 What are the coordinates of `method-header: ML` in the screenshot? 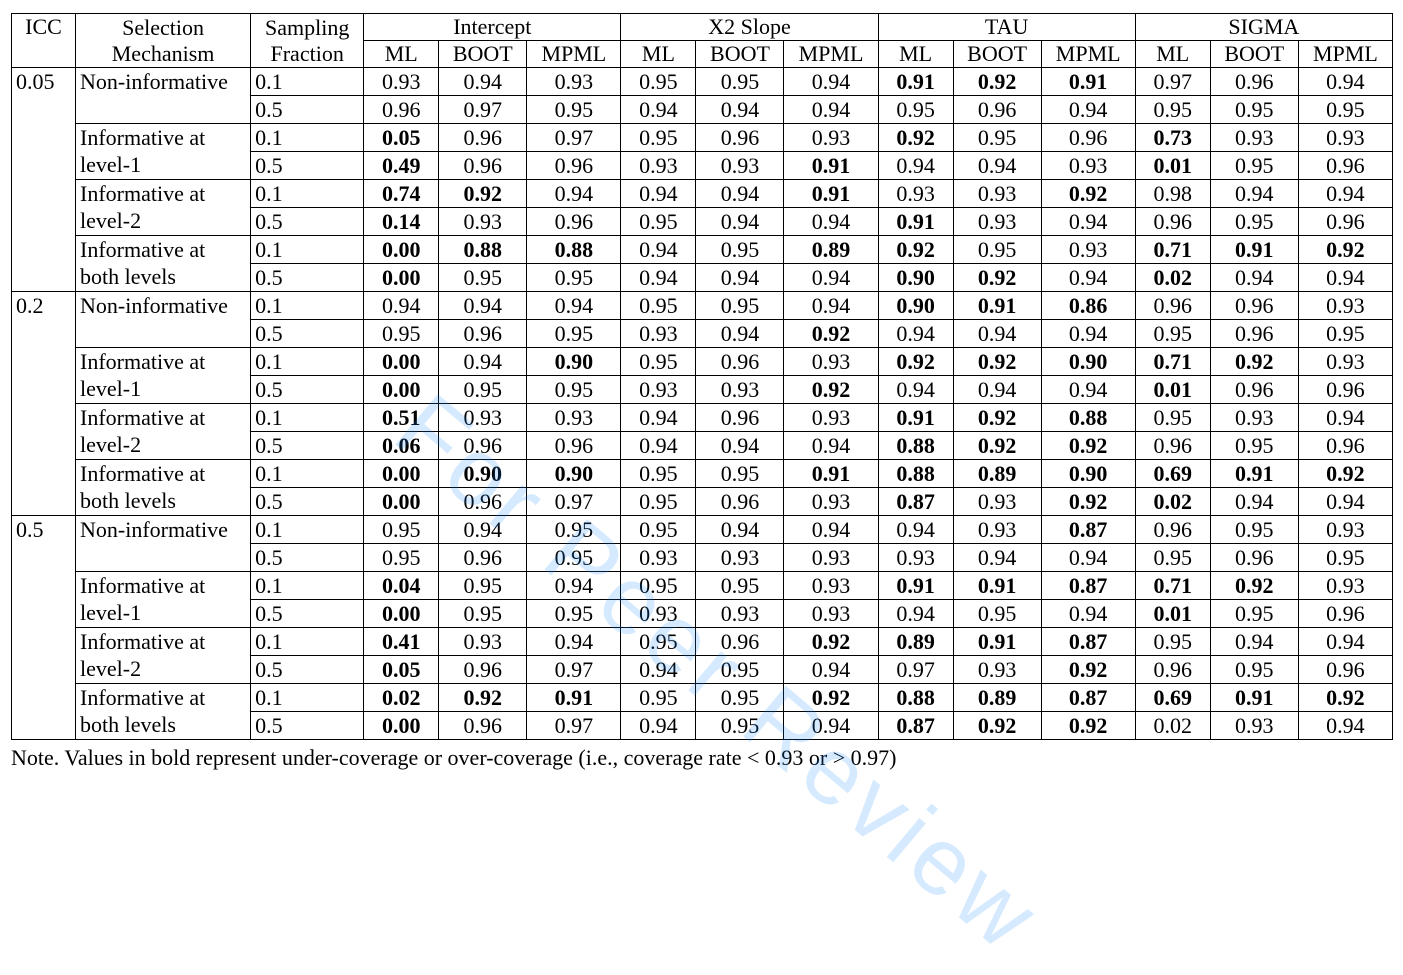 It's located at (658, 54).